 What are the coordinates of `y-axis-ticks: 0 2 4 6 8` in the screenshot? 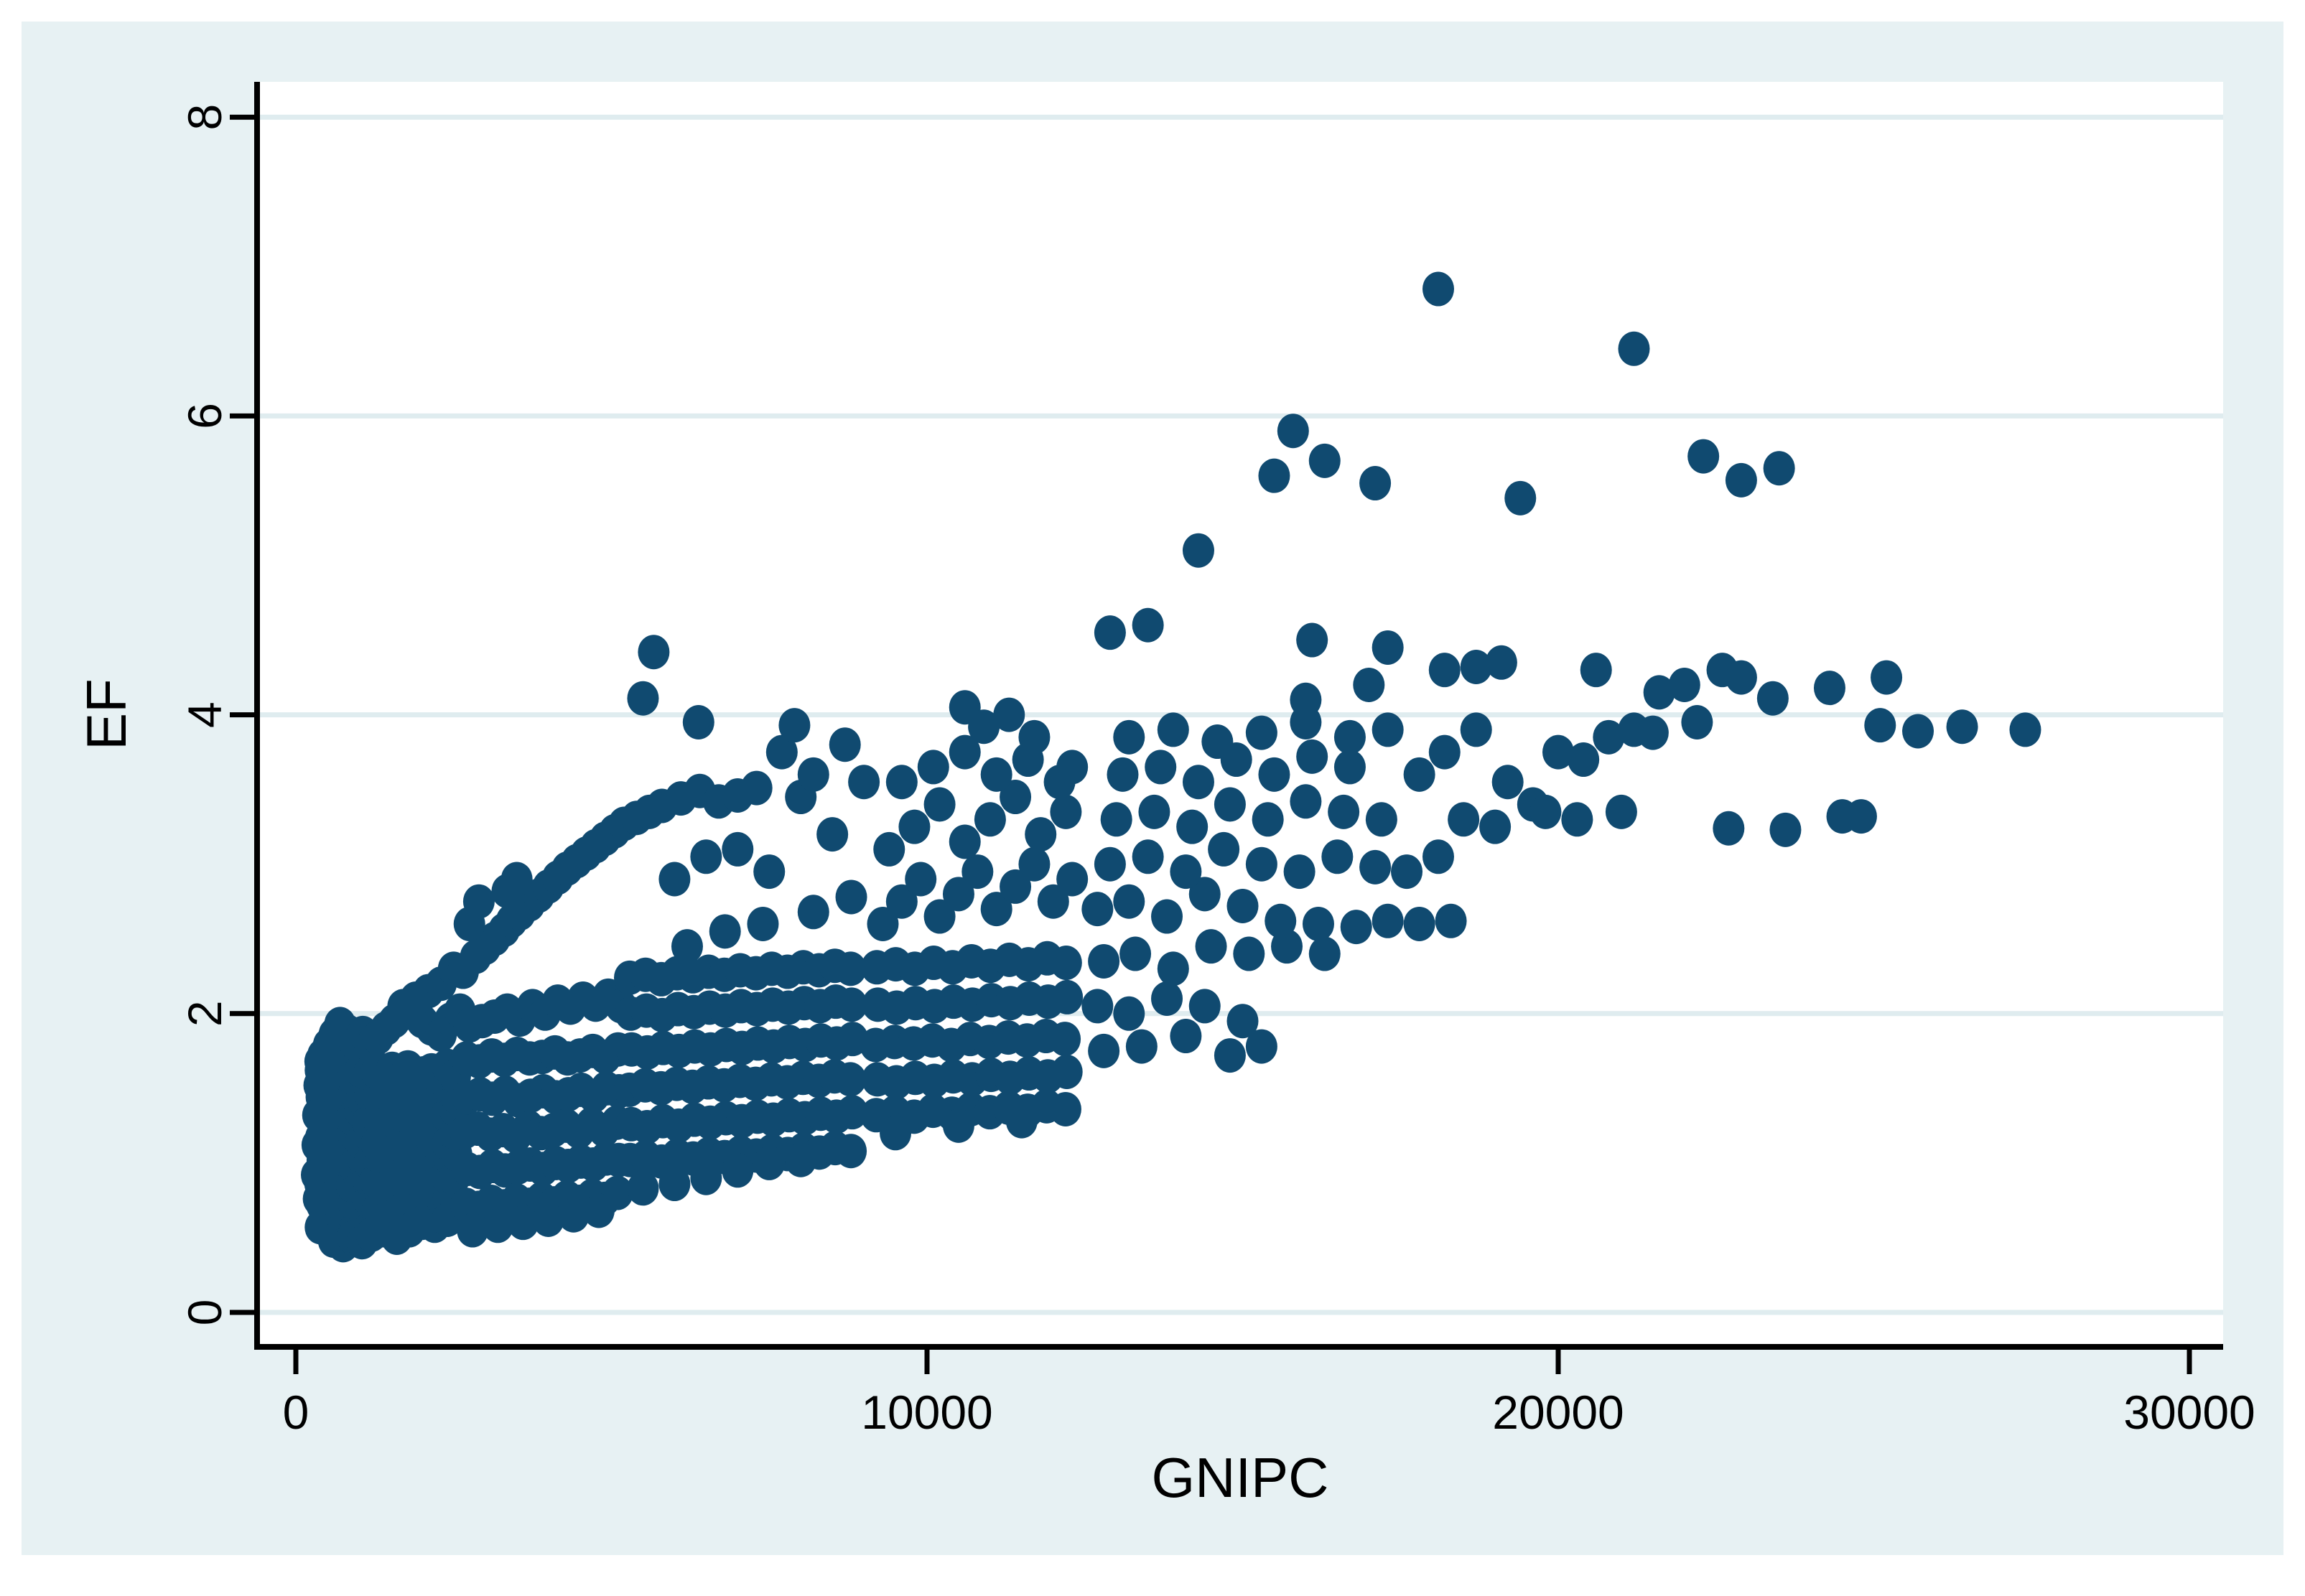 It's located at (217, 715).